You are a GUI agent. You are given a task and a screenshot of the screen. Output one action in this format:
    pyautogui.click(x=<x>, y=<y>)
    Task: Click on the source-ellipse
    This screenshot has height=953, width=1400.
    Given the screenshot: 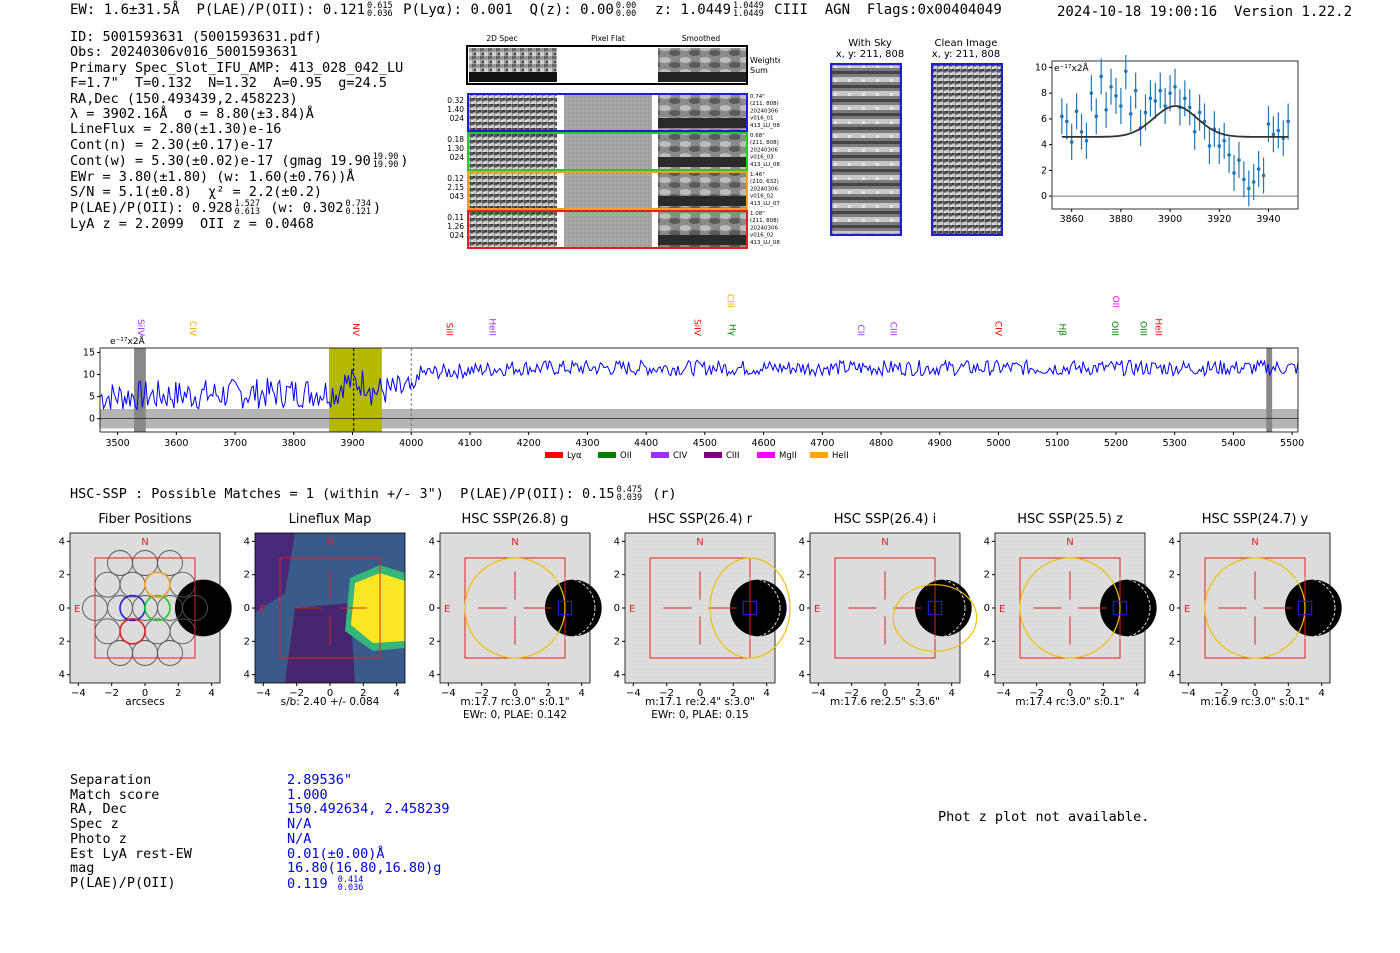 What is the action you would take?
    pyautogui.click(x=750, y=608)
    